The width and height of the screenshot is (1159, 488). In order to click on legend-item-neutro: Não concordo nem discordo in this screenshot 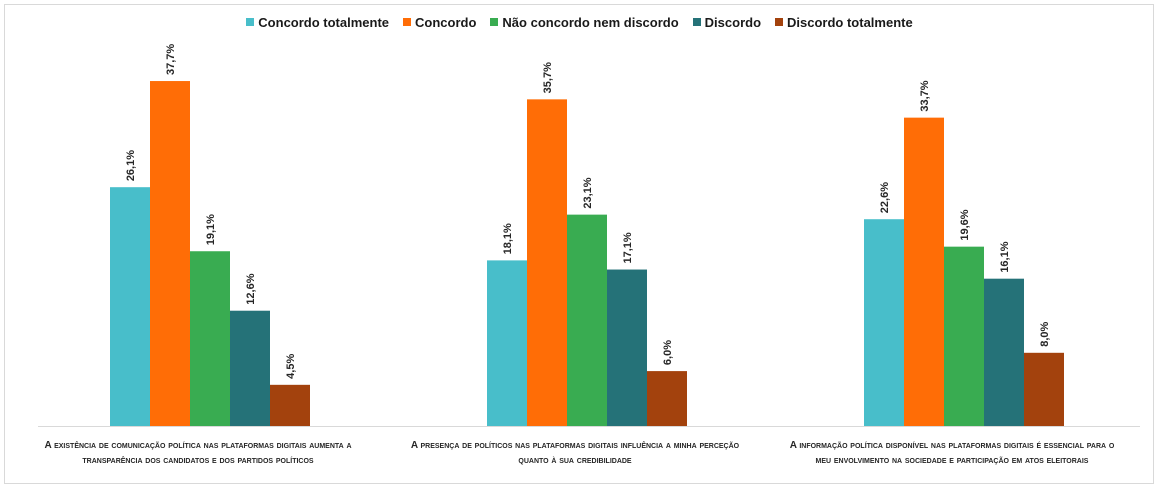, I will do `click(584, 22)`.